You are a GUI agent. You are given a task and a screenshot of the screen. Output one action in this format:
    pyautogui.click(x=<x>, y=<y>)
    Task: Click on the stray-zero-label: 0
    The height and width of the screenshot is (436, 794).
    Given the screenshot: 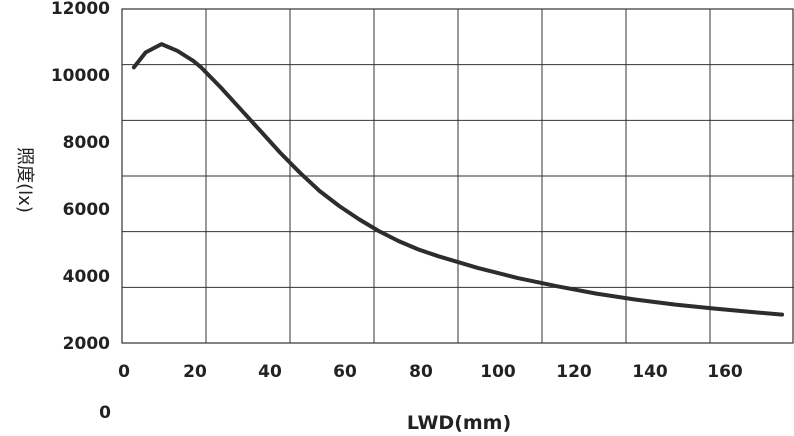 What is the action you would take?
    pyautogui.click(x=105, y=413)
    